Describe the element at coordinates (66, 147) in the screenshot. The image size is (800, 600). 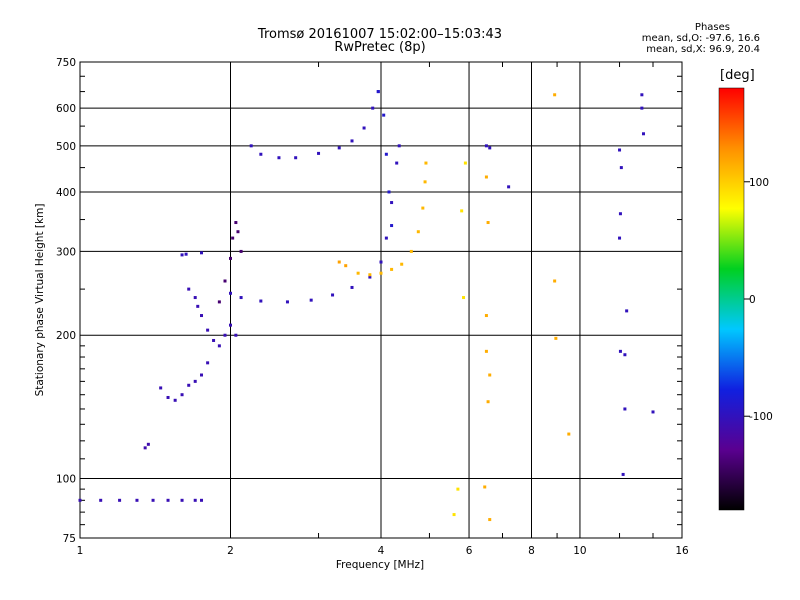
I see `y-tick-label: 500` at that location.